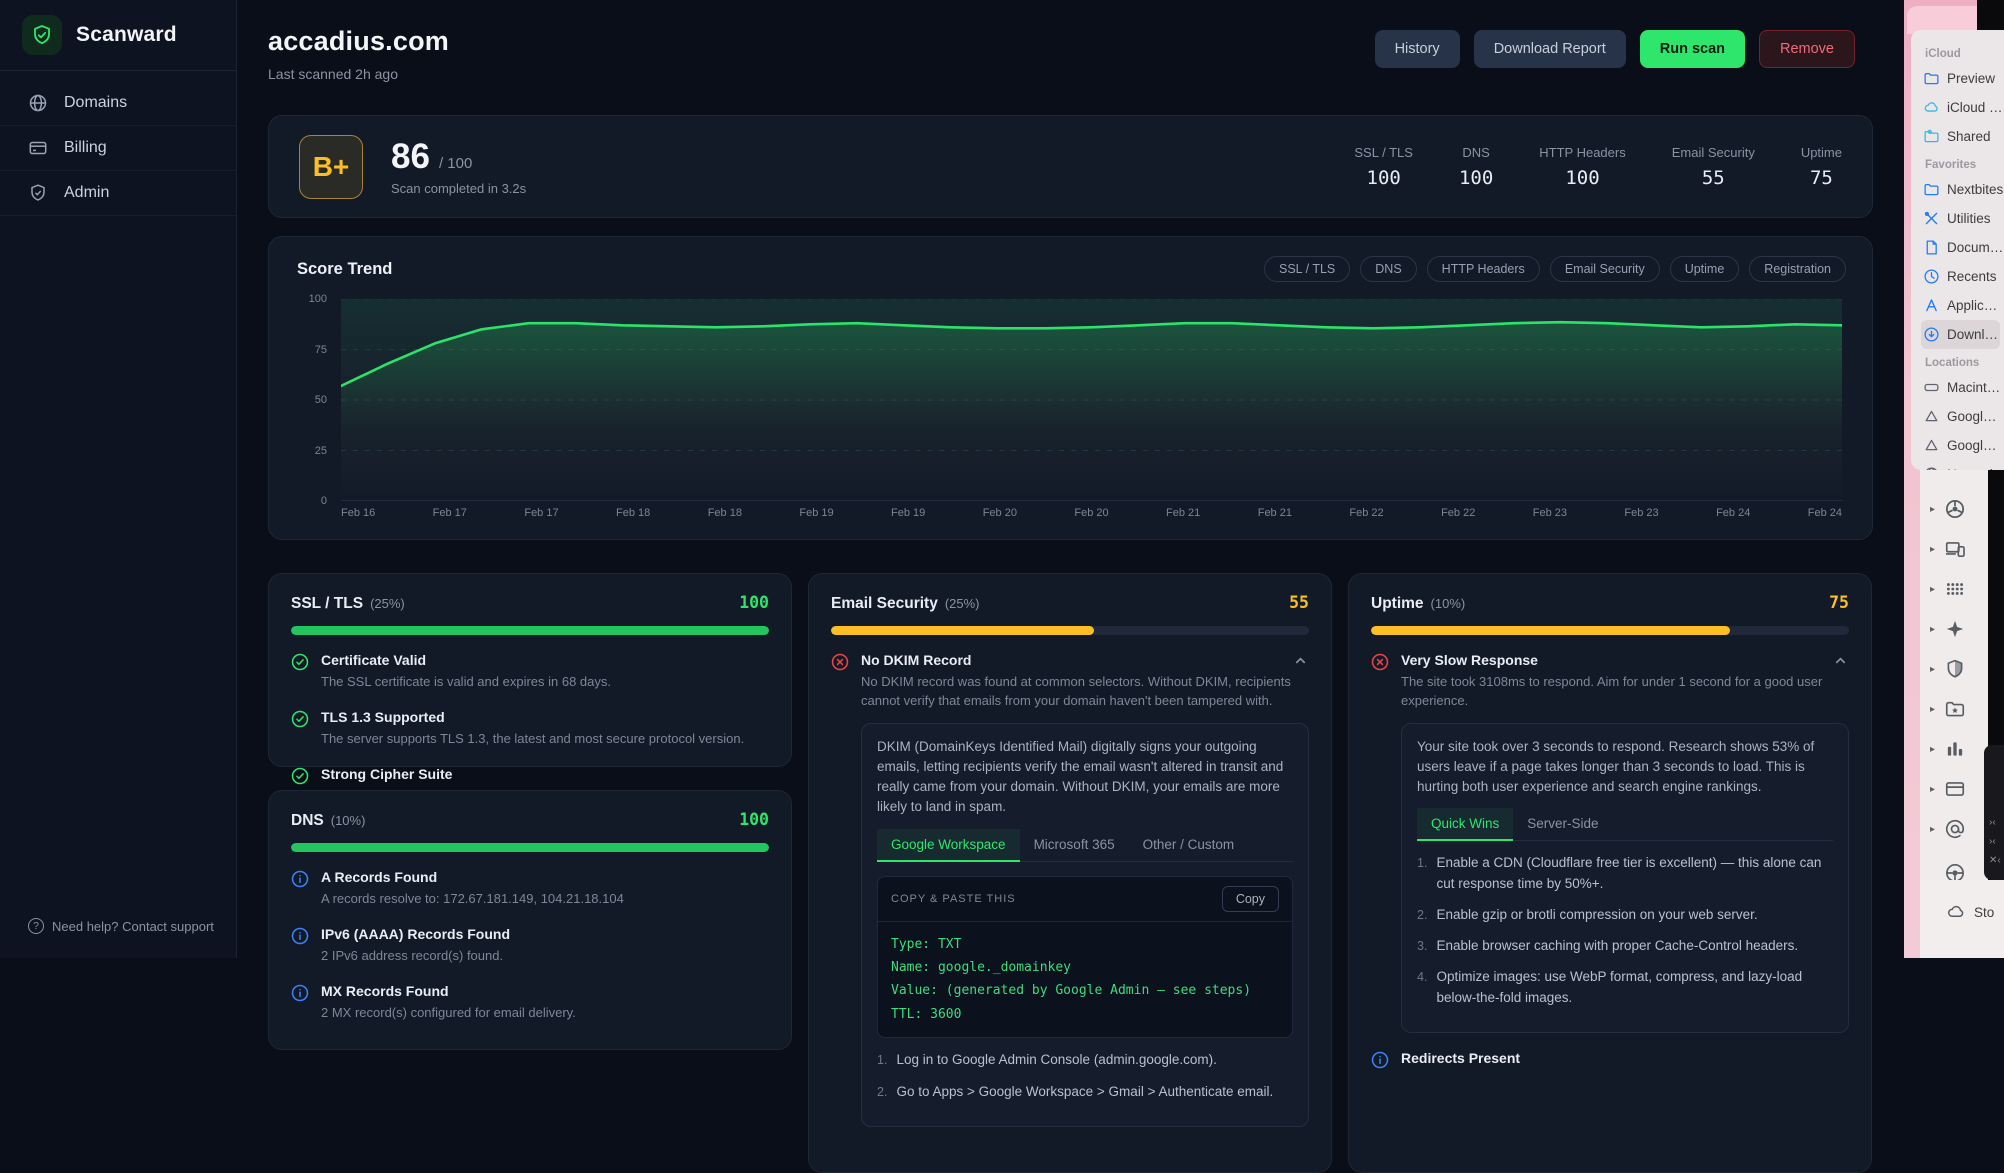 This screenshot has height=1173, width=2004. I want to click on sidebar-item-billing: Billing, so click(118, 148).